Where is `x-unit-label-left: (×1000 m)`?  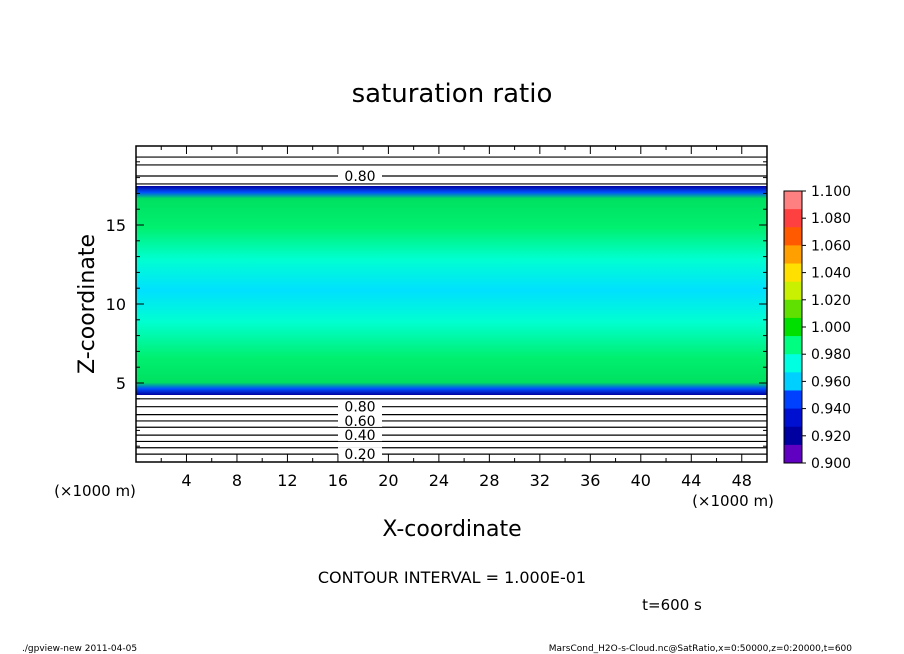 x-unit-label-left: (×1000 m) is located at coordinates (95, 491).